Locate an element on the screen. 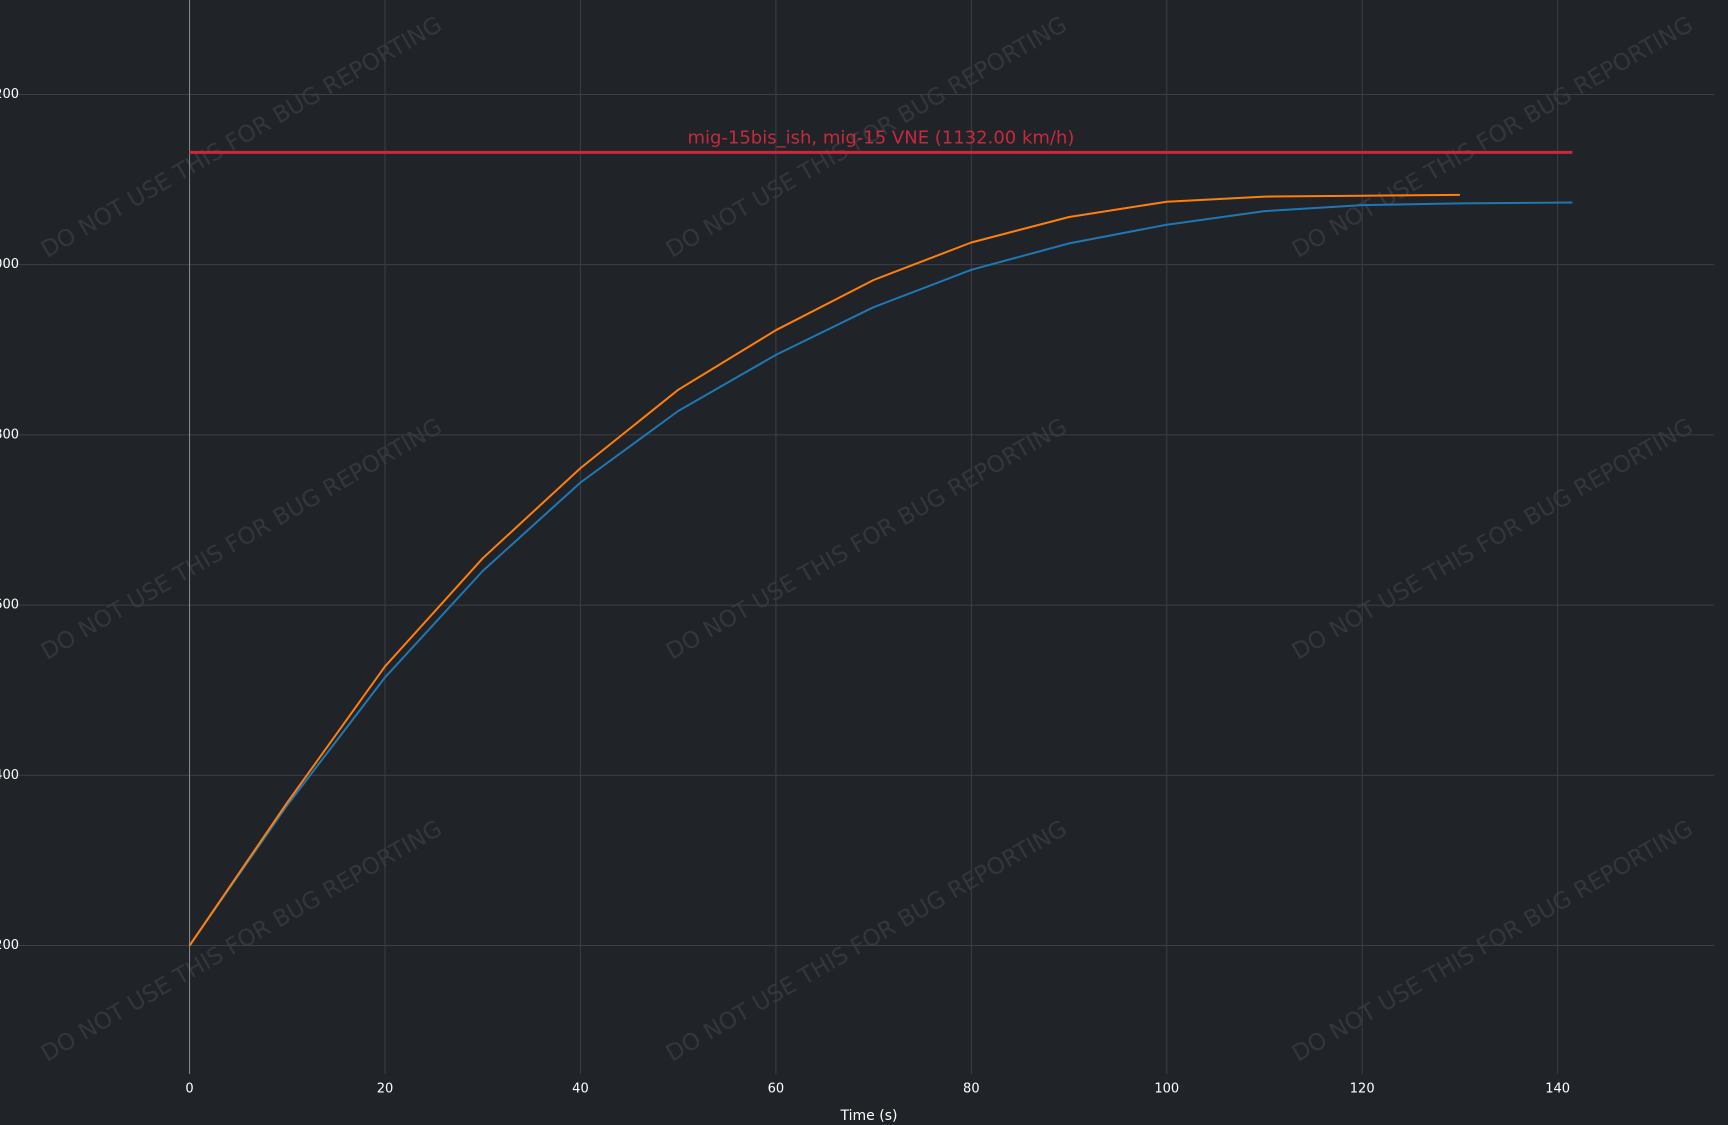 This screenshot has height=1125, width=1728. x-tick-label: 0 is located at coordinates (189, 1089).